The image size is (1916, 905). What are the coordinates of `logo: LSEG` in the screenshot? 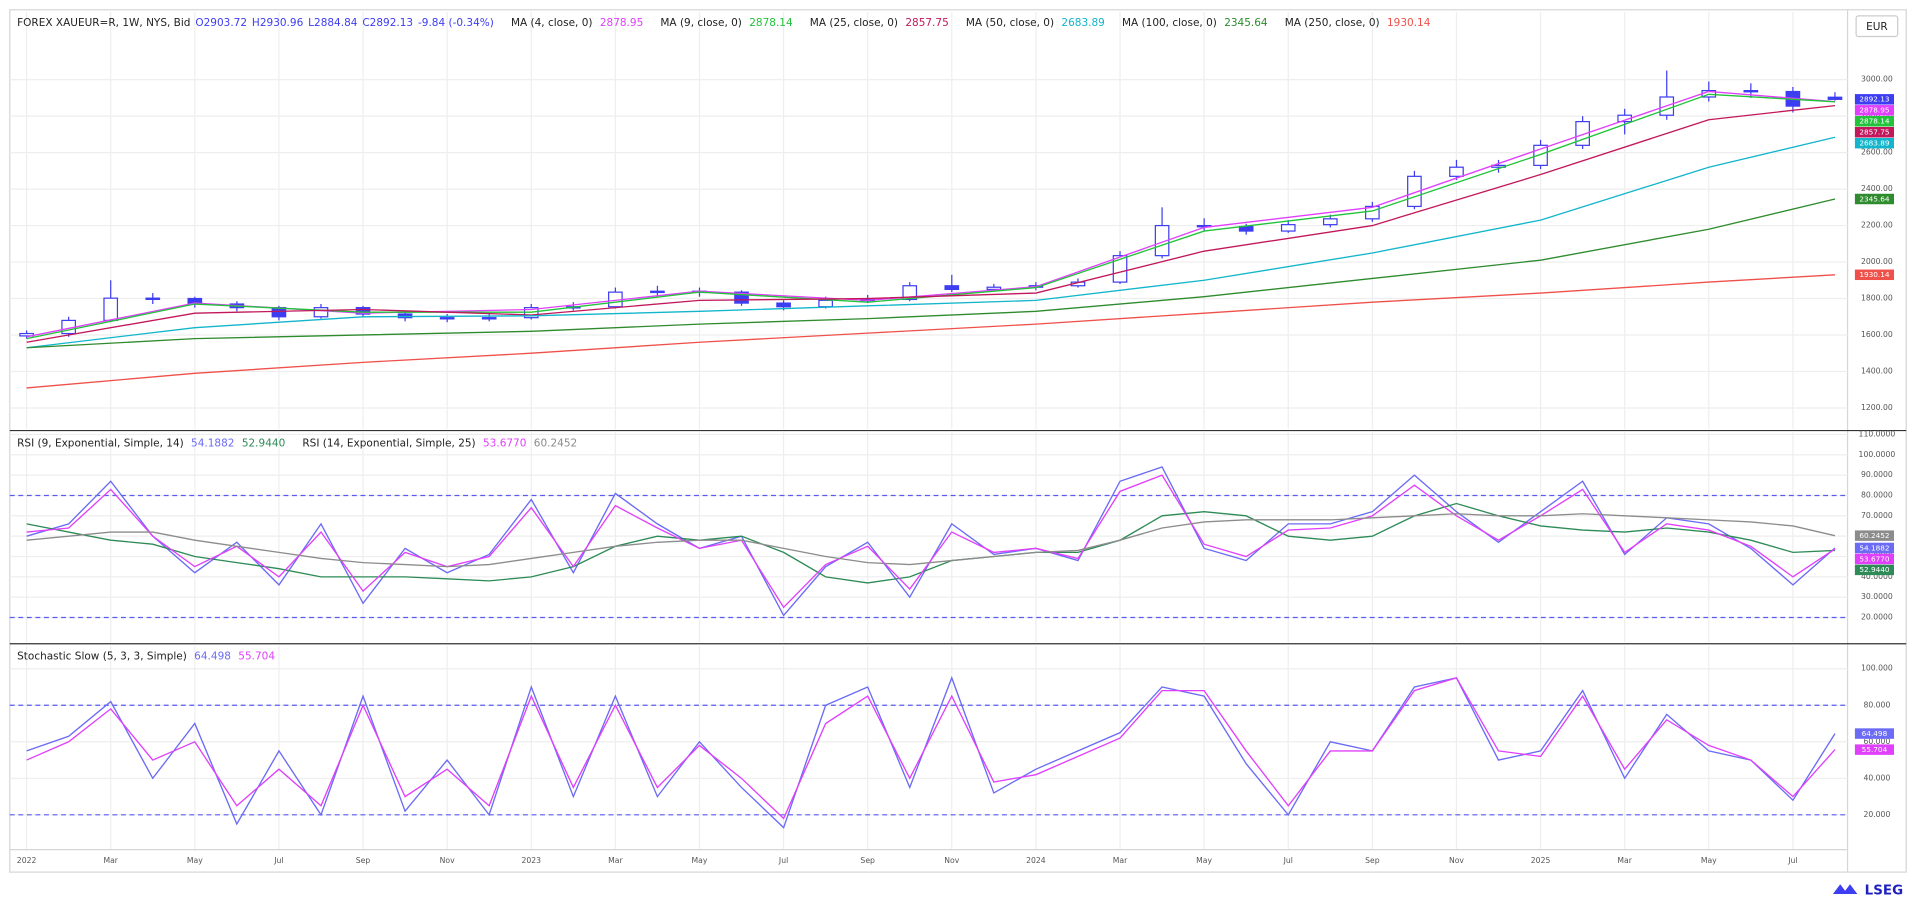 It's located at (1867, 890).